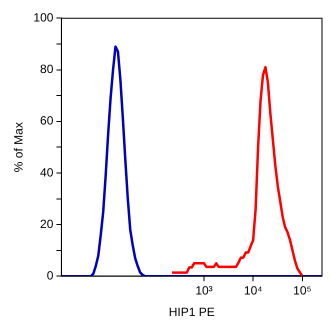 The width and height of the screenshot is (331, 329). What do you see at coordinates (47, 121) in the screenshot?
I see `y-tick-label: 60` at bounding box center [47, 121].